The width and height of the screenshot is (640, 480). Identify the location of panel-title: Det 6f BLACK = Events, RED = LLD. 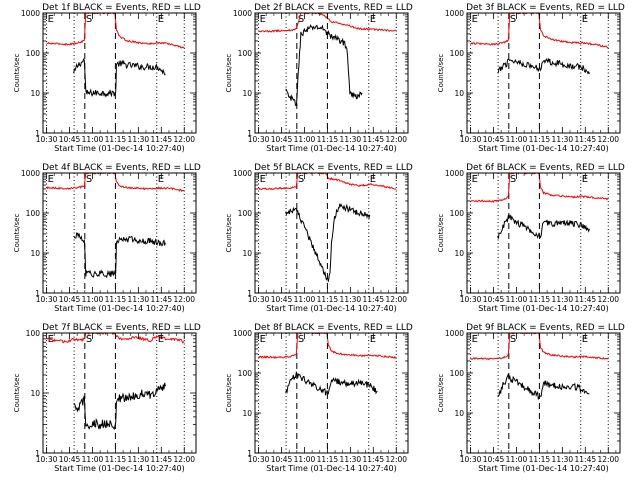
(545, 168).